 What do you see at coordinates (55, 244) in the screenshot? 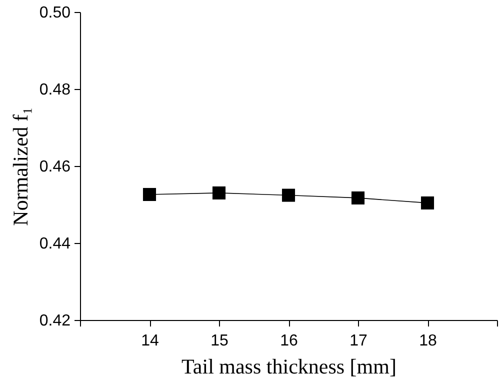
I see `y-tick-label: 0.44` at bounding box center [55, 244].